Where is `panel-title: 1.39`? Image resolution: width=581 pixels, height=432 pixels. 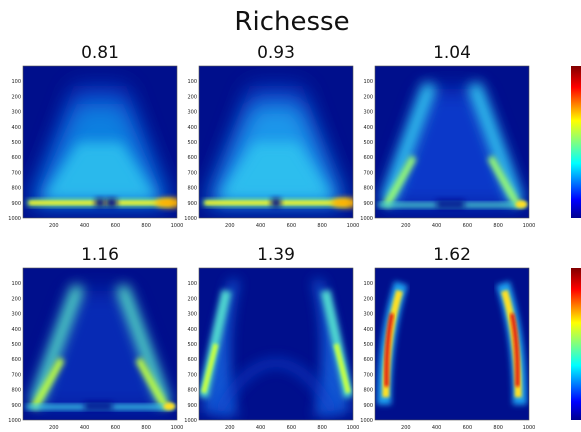 panel-title: 1.39 is located at coordinates (276, 255).